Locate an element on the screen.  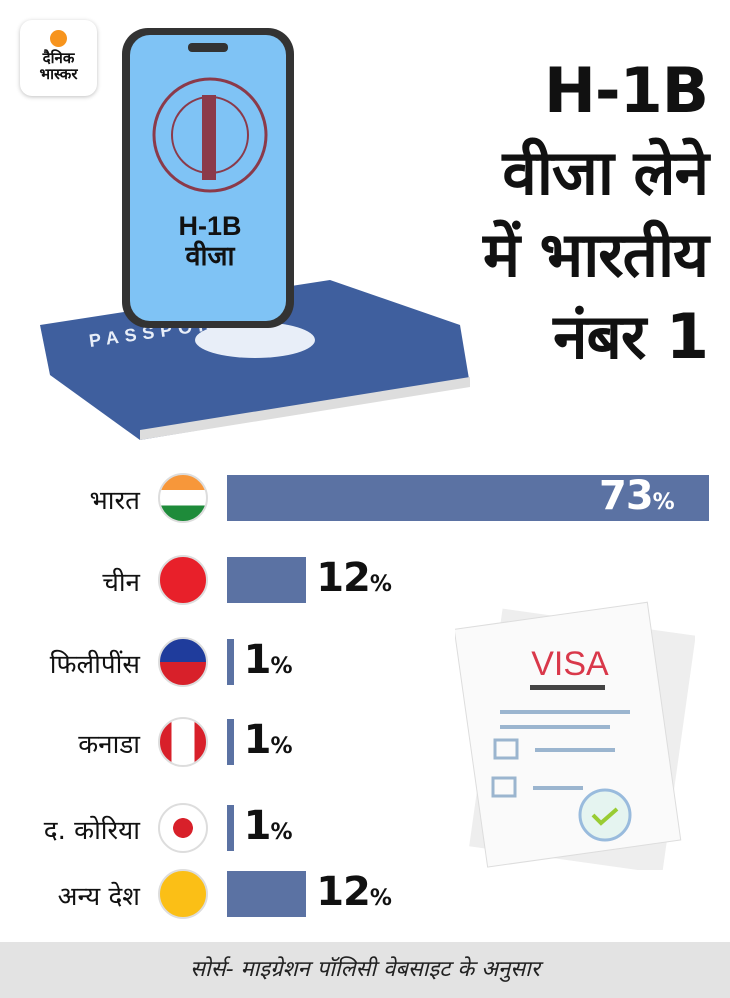
headline-line-4: नंबर 1 is located at coordinates (631, 336).